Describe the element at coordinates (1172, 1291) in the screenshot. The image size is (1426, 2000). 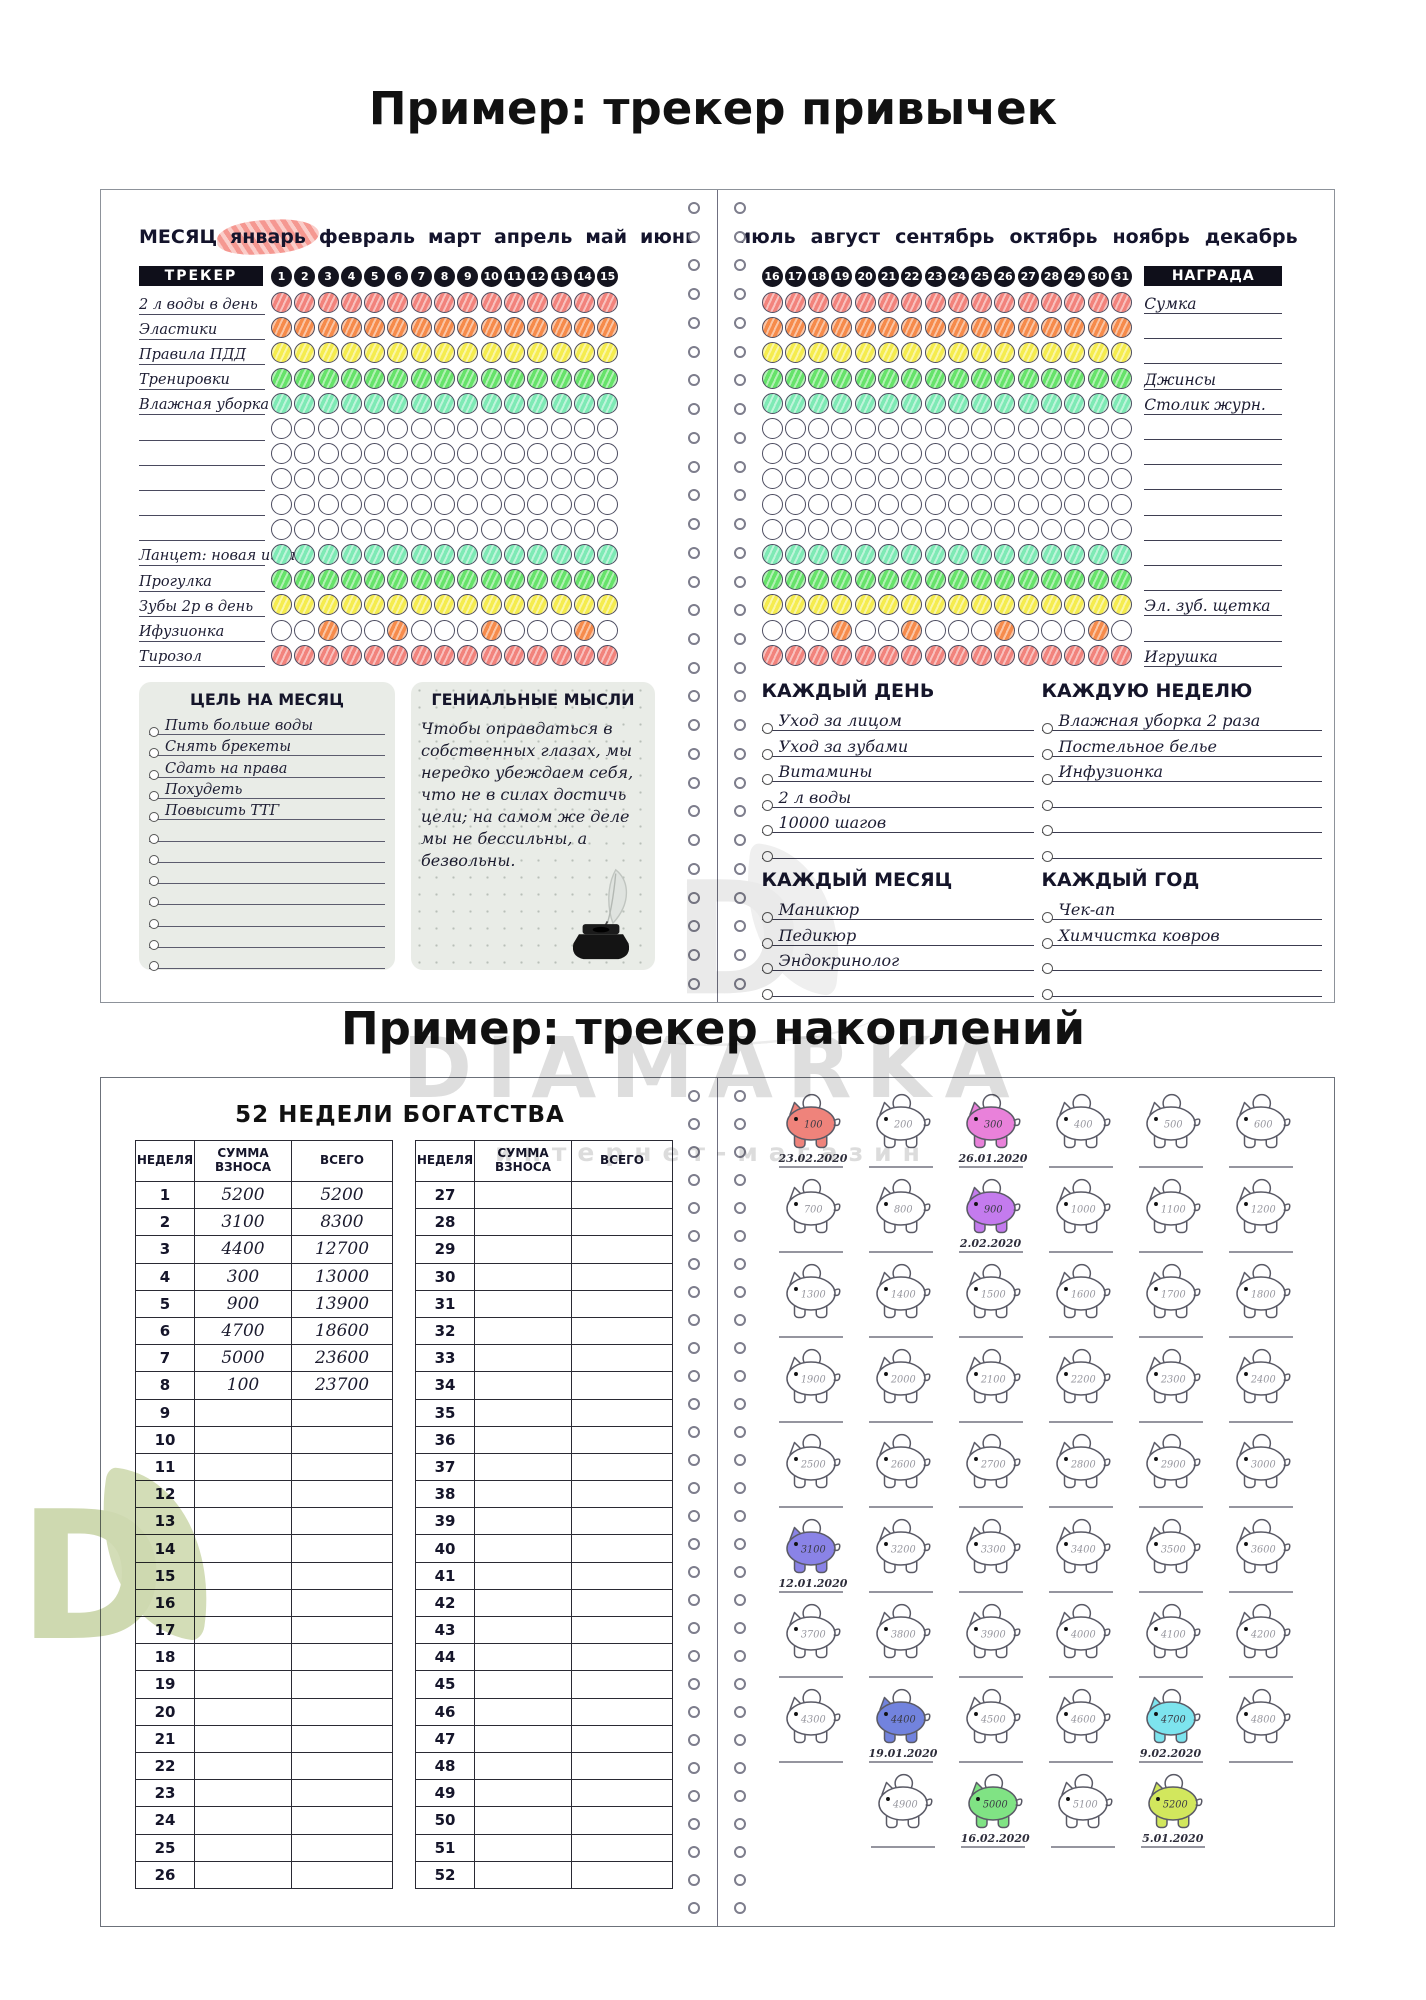
I see `piggy-bank-icon: 1700` at that location.